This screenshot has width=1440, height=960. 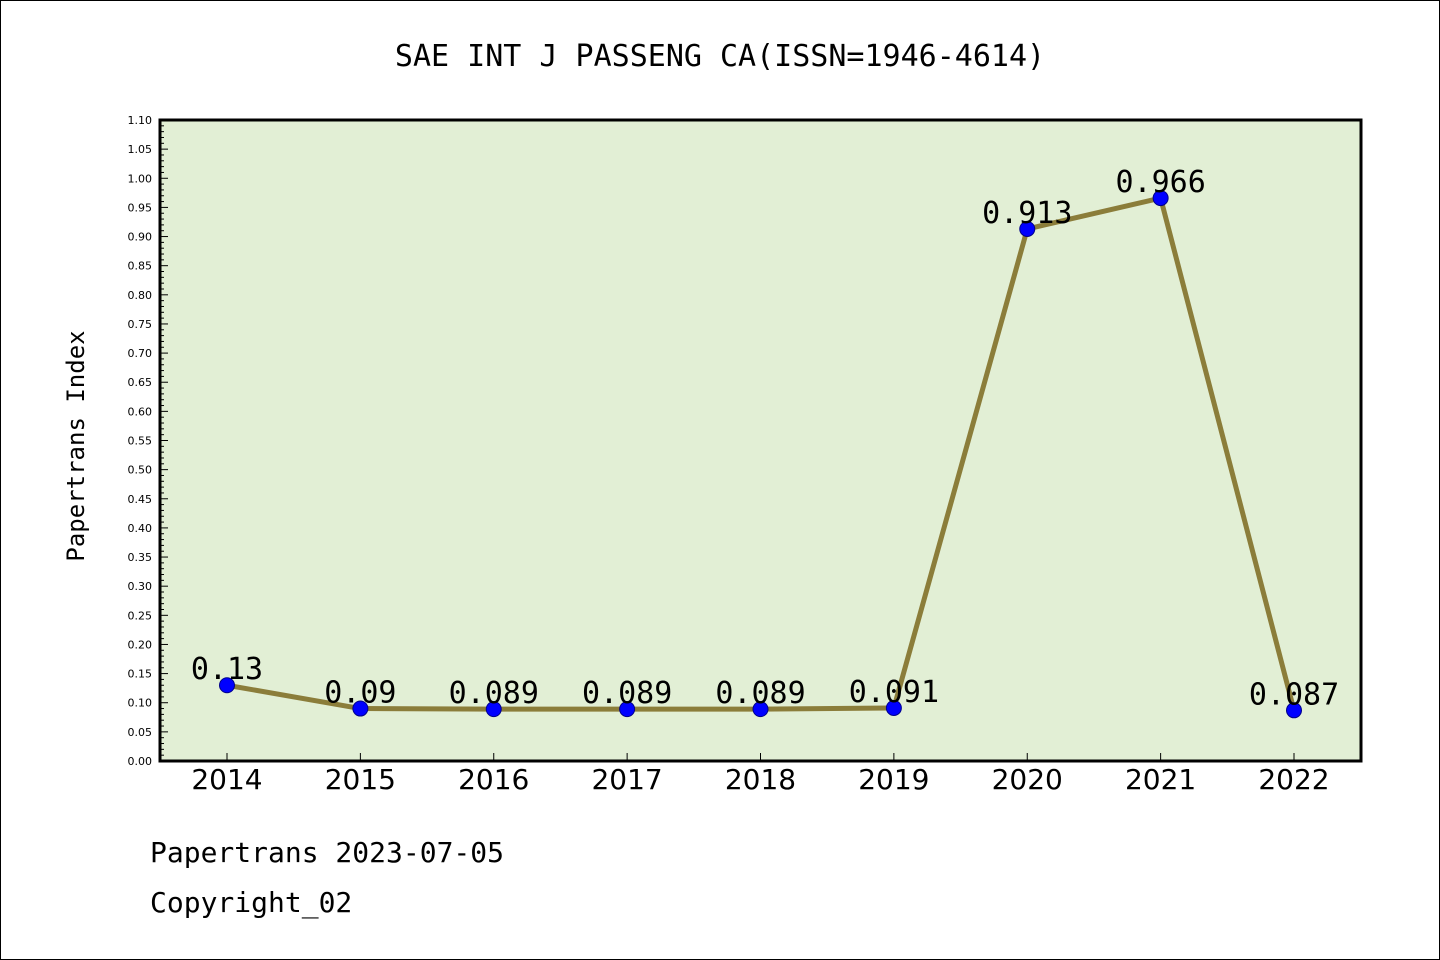 I want to click on data-label: 0.966, so click(x=1160, y=182).